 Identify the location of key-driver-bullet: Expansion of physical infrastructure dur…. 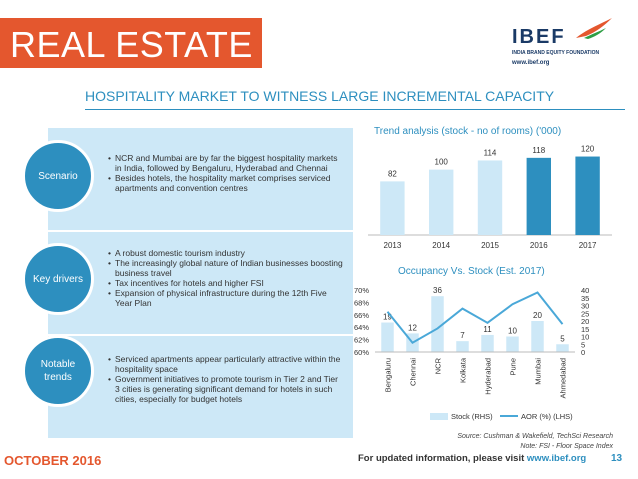
(226, 298).